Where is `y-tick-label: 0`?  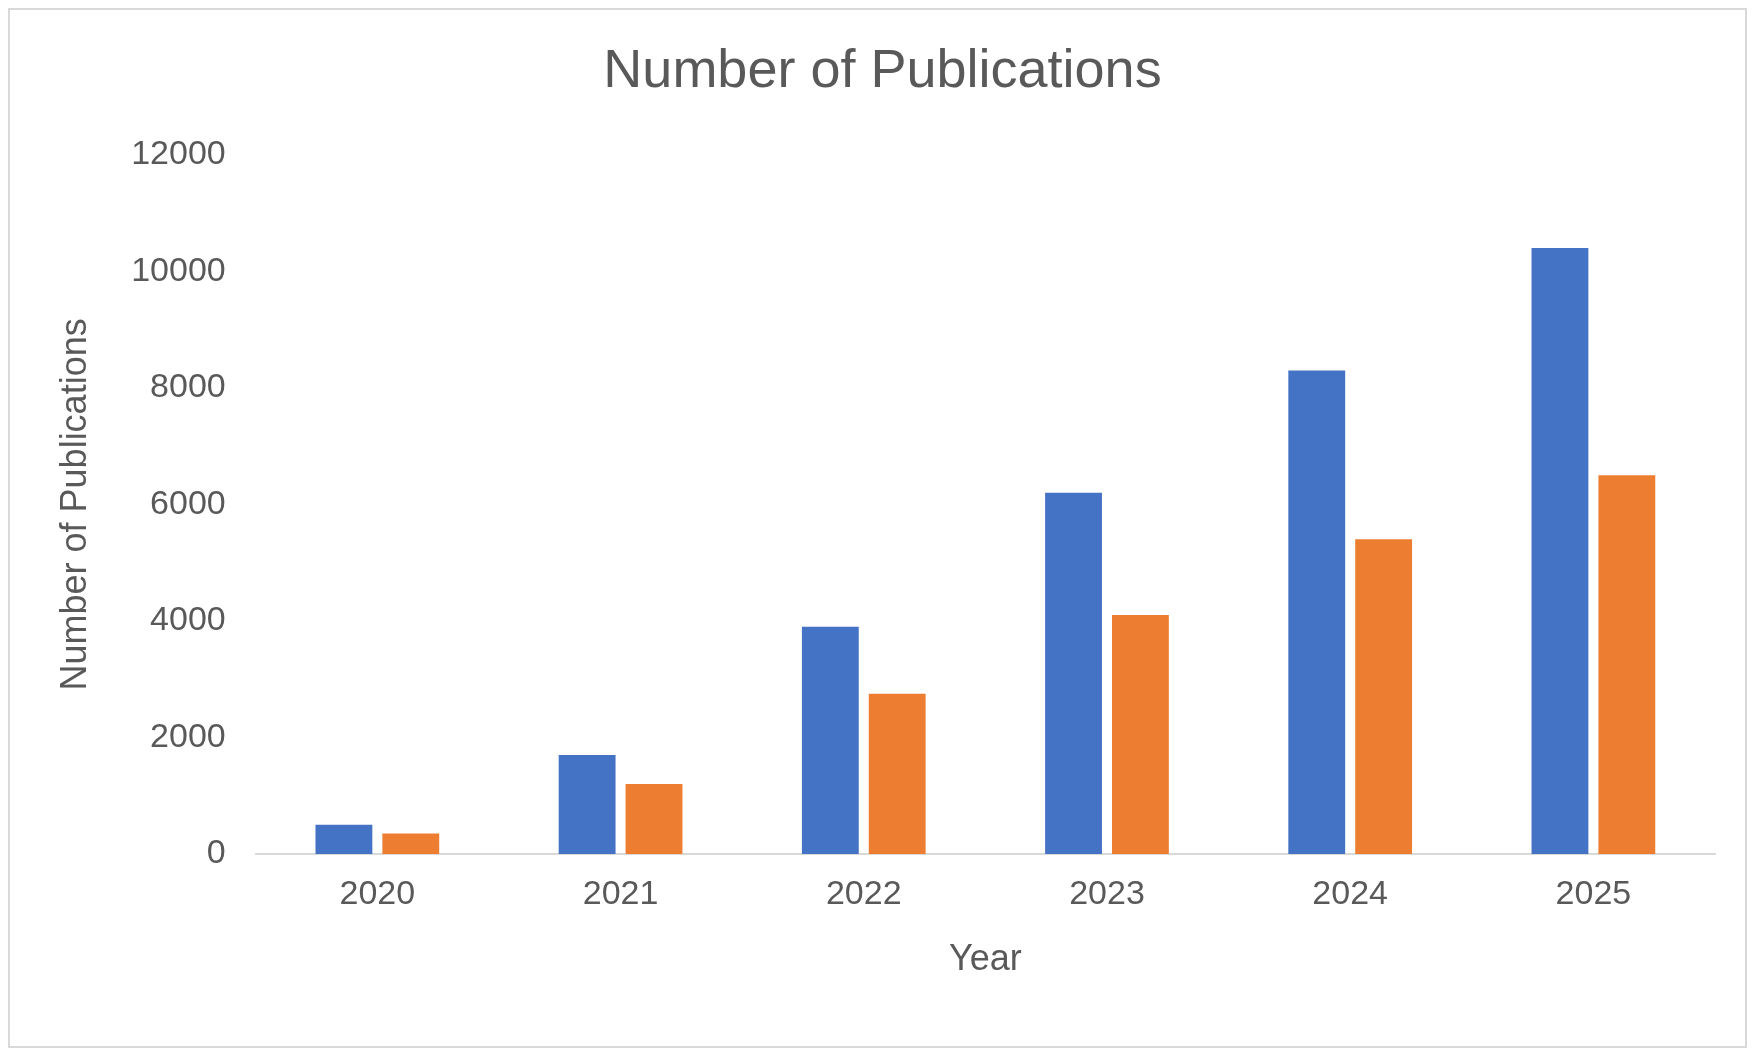 y-tick-label: 0 is located at coordinates (216, 851).